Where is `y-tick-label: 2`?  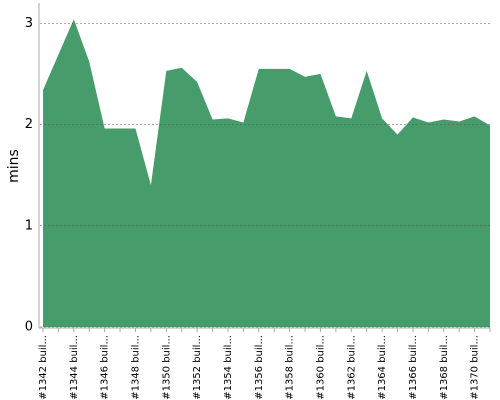
y-tick-label: 2 is located at coordinates (29, 124).